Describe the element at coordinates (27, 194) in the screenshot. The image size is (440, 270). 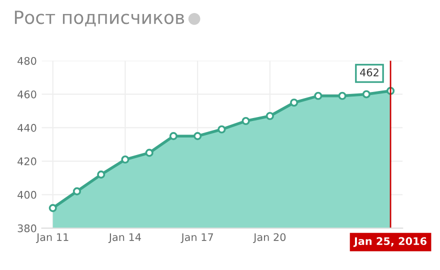
I see `y-tick-label: 400` at that location.